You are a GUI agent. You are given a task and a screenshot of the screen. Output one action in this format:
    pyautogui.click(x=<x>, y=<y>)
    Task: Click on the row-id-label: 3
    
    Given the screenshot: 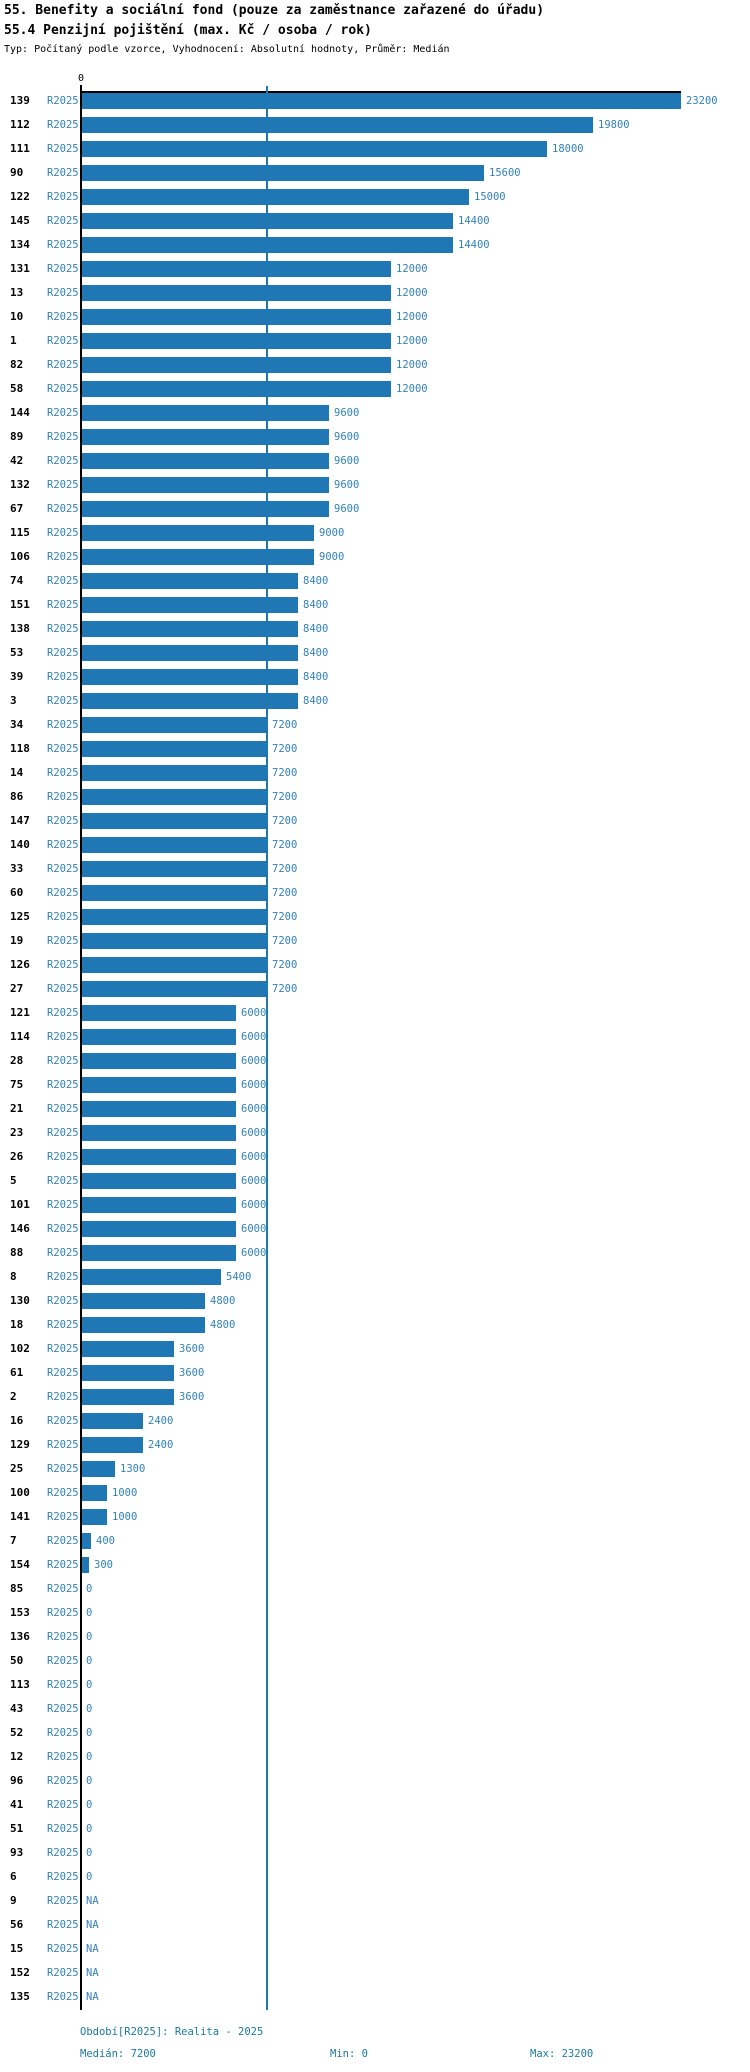 What is the action you would take?
    pyautogui.click(x=13, y=700)
    